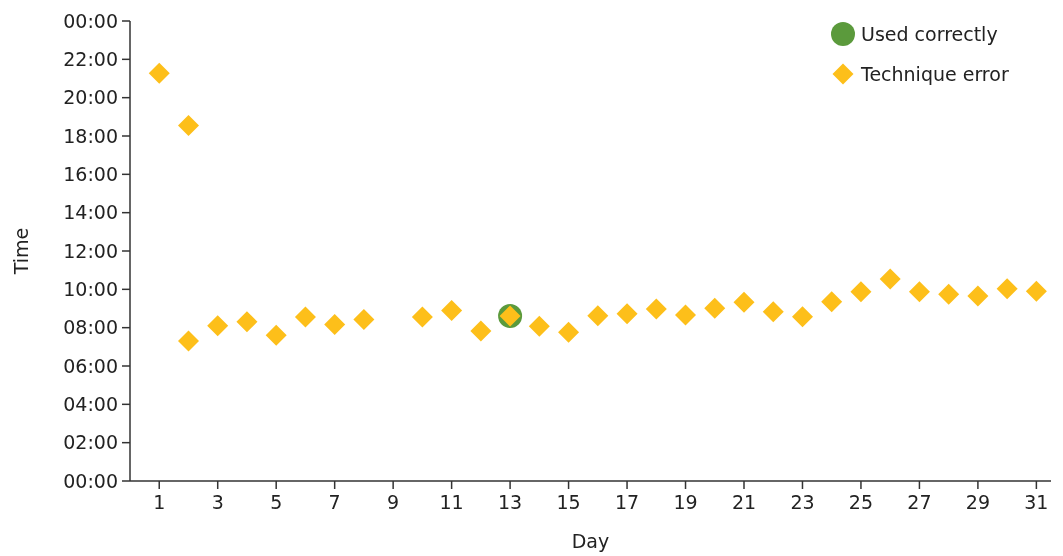  Describe the element at coordinates (1036, 502) in the screenshot. I see `x-tick-label: 31` at that location.